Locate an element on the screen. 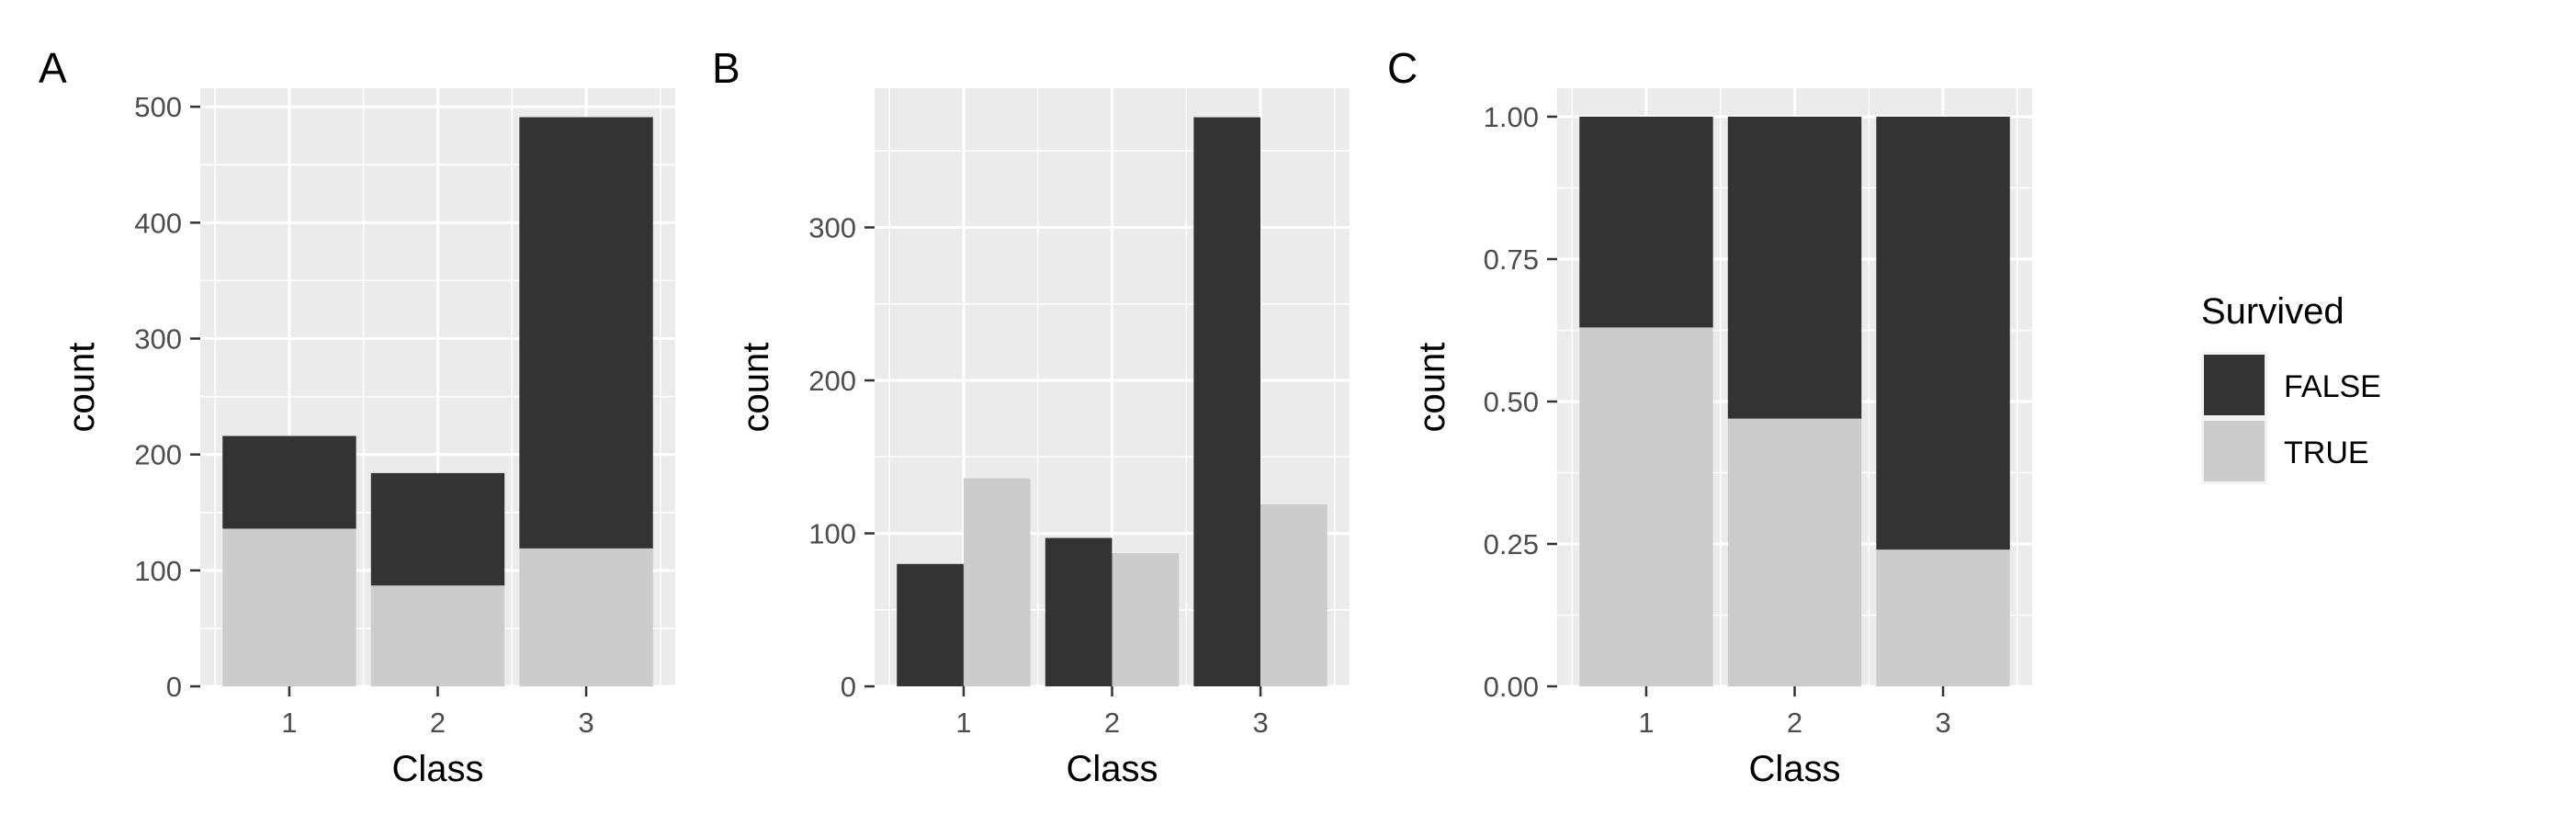  legend: Survived FALSE TRUE is located at coordinates (2291, 387).